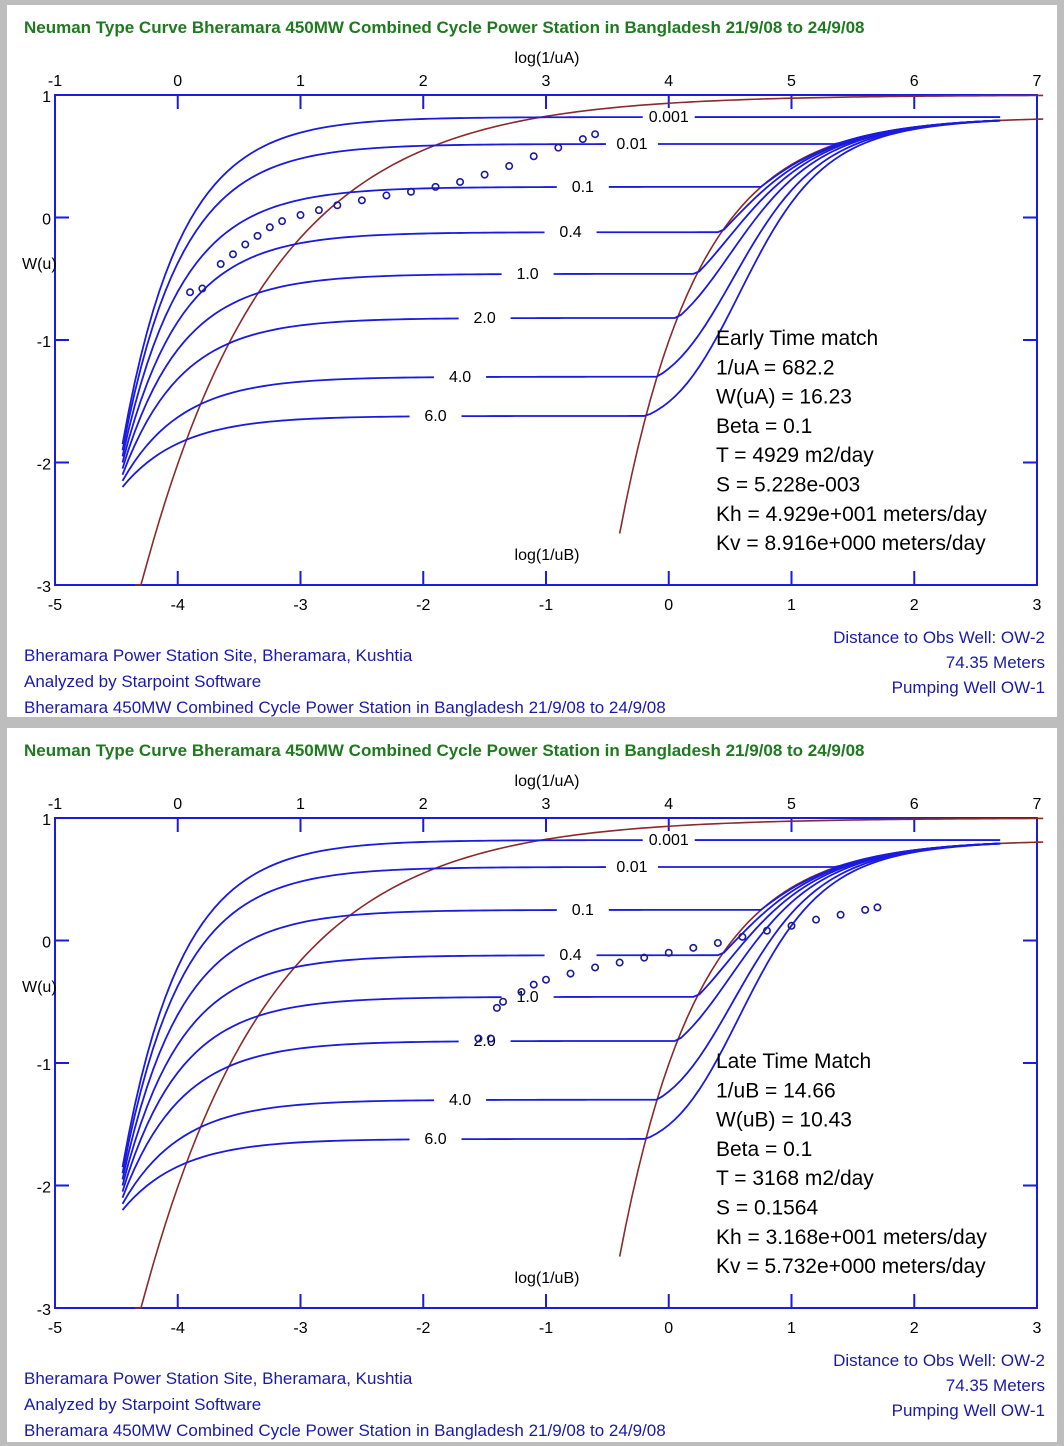 Image resolution: width=1064 pixels, height=1446 pixels. I want to click on top-tick-label: 1, so click(300, 81).